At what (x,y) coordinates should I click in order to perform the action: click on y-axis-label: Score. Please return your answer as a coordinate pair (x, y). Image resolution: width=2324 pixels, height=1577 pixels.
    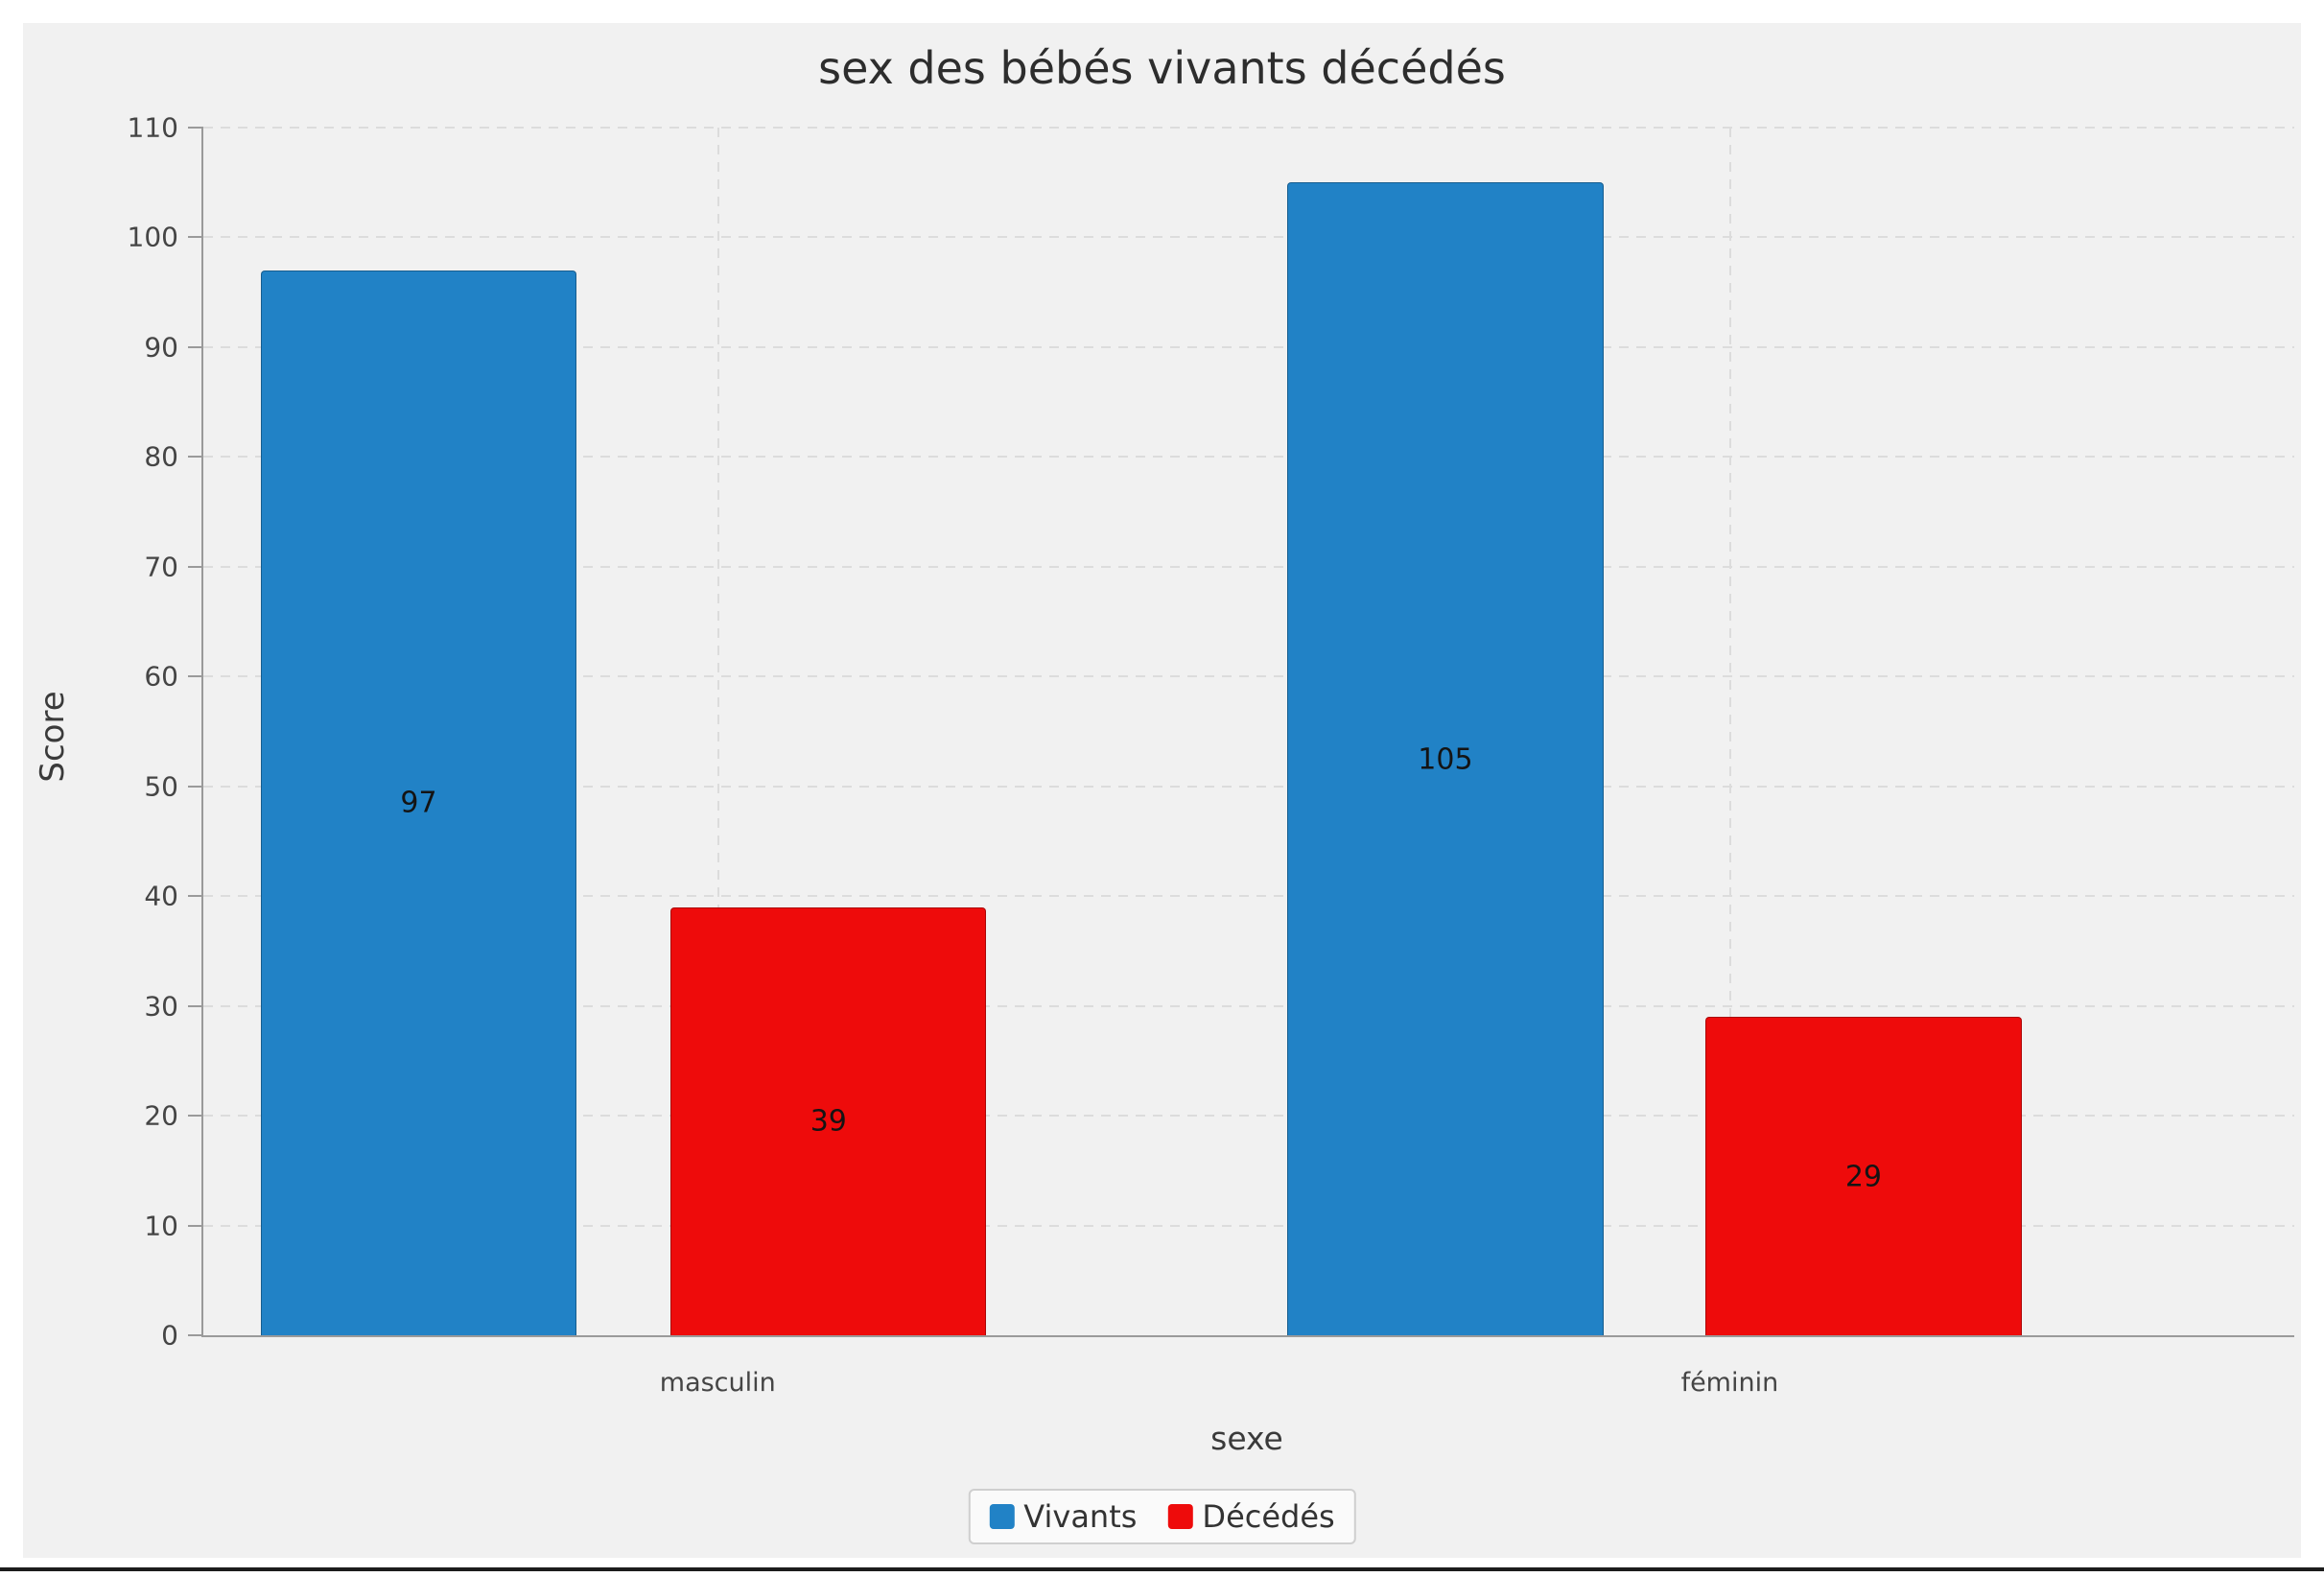
    Looking at the image, I should click on (53, 737).